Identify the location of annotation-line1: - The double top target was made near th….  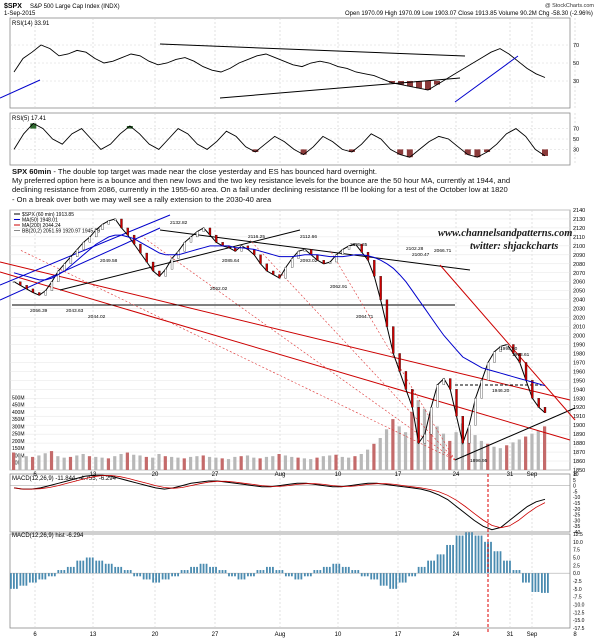
(214, 171).